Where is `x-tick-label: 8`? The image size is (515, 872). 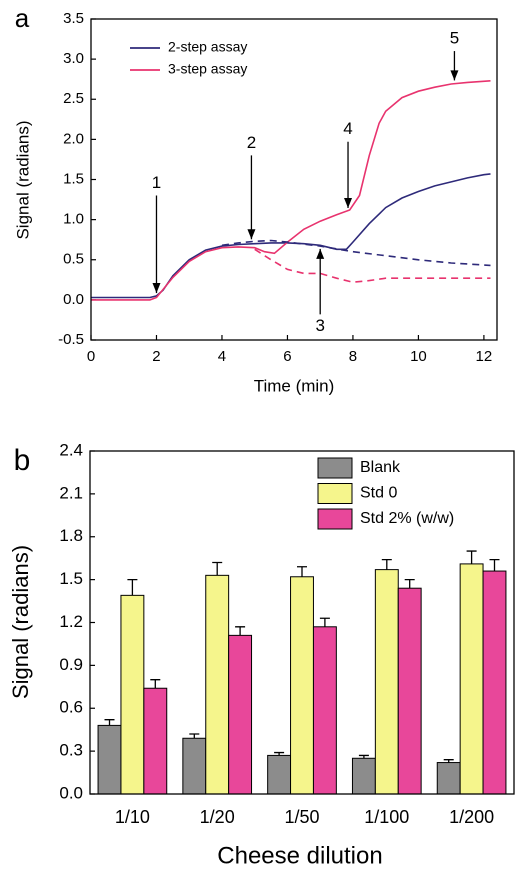
x-tick-label: 8 is located at coordinates (353, 356).